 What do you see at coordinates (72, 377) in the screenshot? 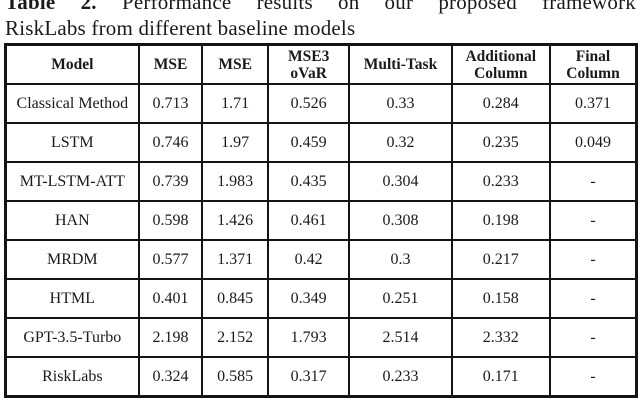
I see `model-name-cell: RiskLabs` at bounding box center [72, 377].